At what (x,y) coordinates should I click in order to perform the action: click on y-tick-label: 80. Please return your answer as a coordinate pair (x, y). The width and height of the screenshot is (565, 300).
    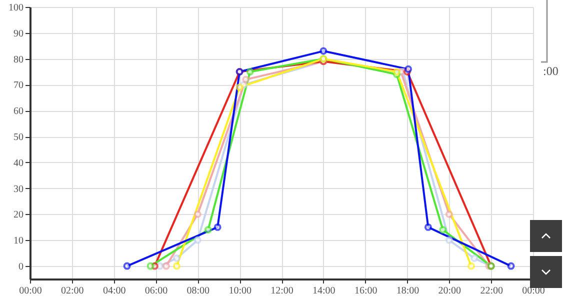
    Looking at the image, I should click on (19, 60).